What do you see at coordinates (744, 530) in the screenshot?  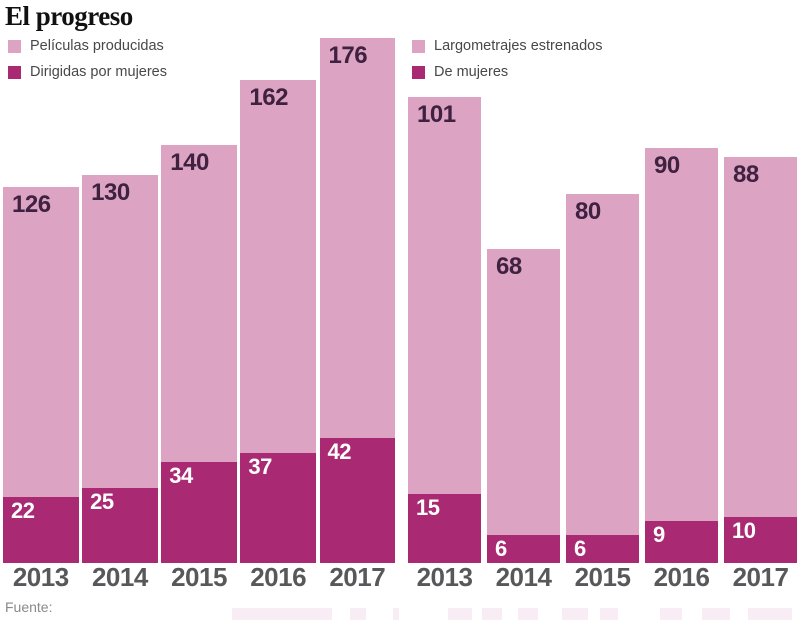 I see `bar-subset-value-2017: 10` at bounding box center [744, 530].